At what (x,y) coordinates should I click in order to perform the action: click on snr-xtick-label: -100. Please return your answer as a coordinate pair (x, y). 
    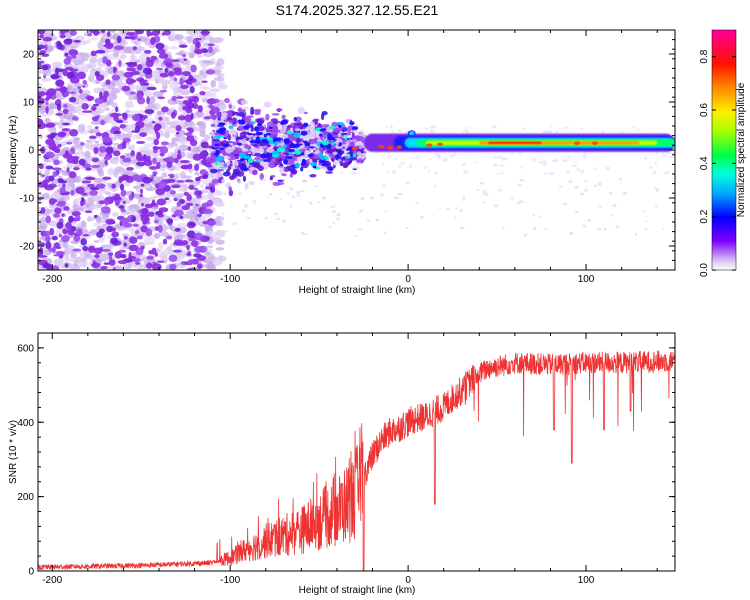
    Looking at the image, I should click on (230, 580).